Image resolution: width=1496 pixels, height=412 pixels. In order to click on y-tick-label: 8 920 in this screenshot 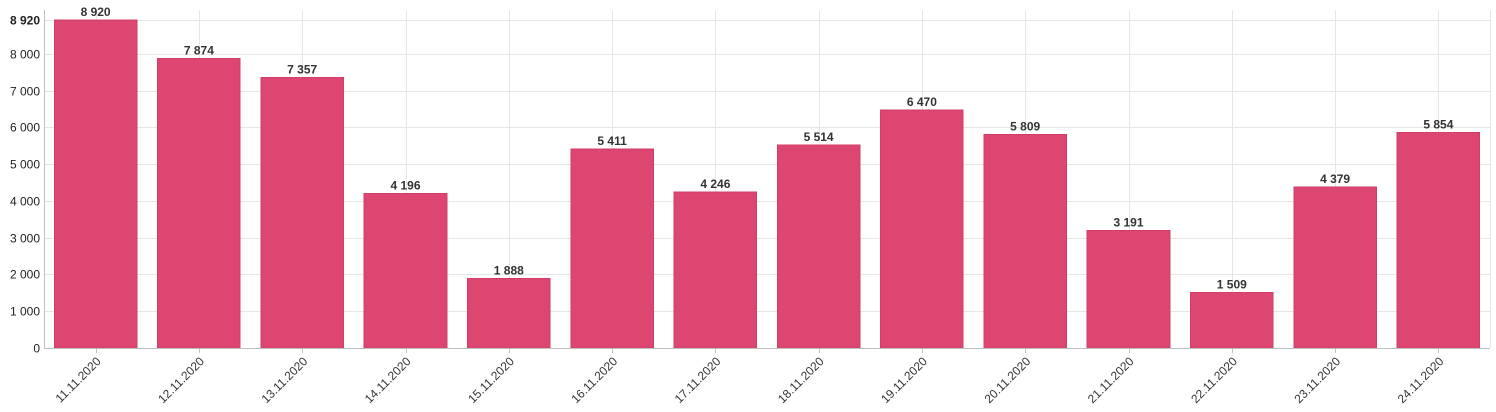, I will do `click(25, 21)`.